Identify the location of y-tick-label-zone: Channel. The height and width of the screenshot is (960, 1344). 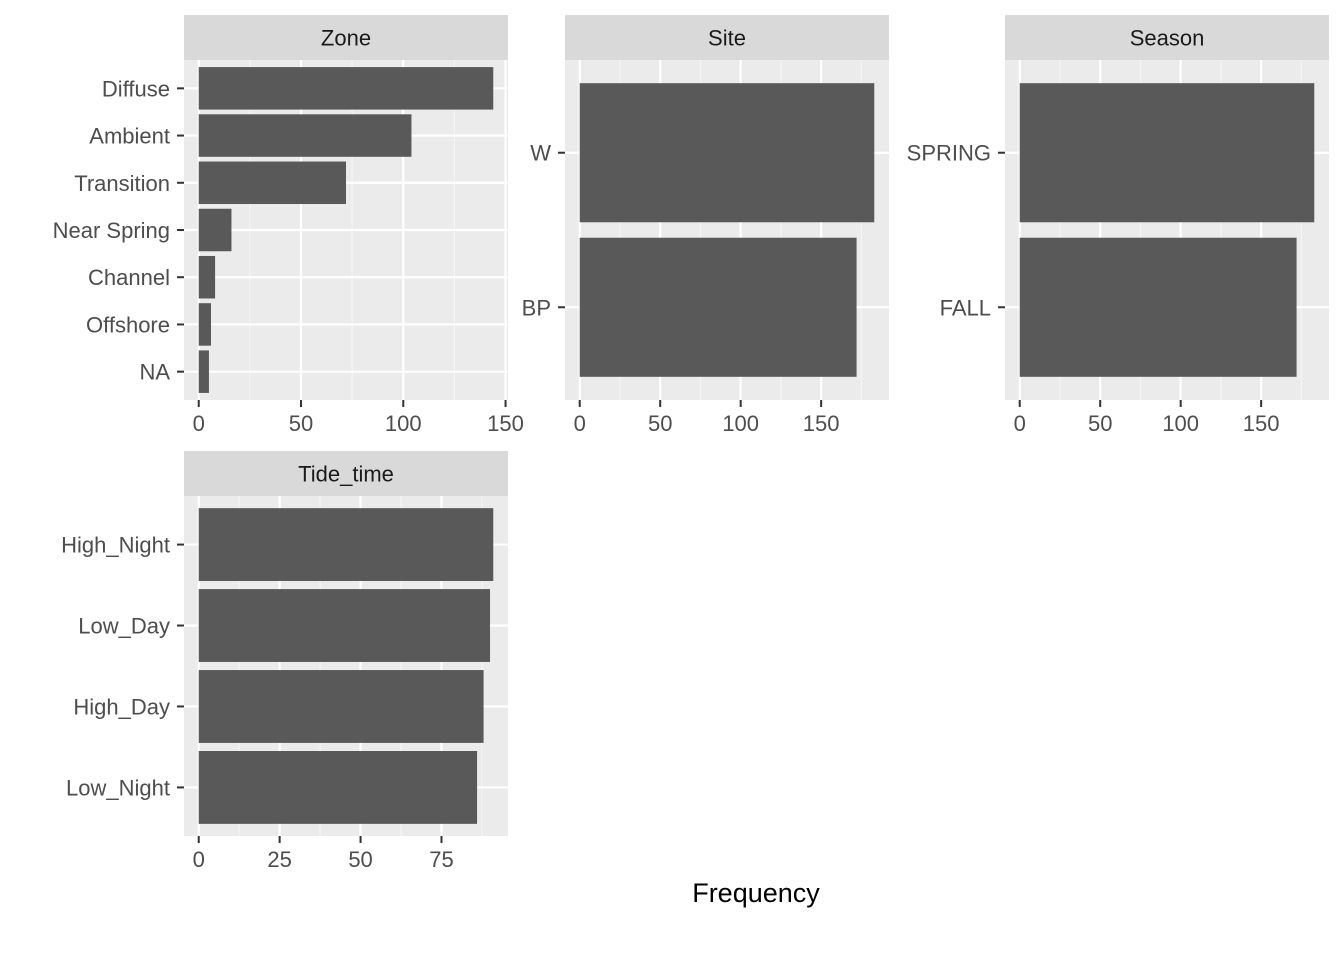
(129, 277).